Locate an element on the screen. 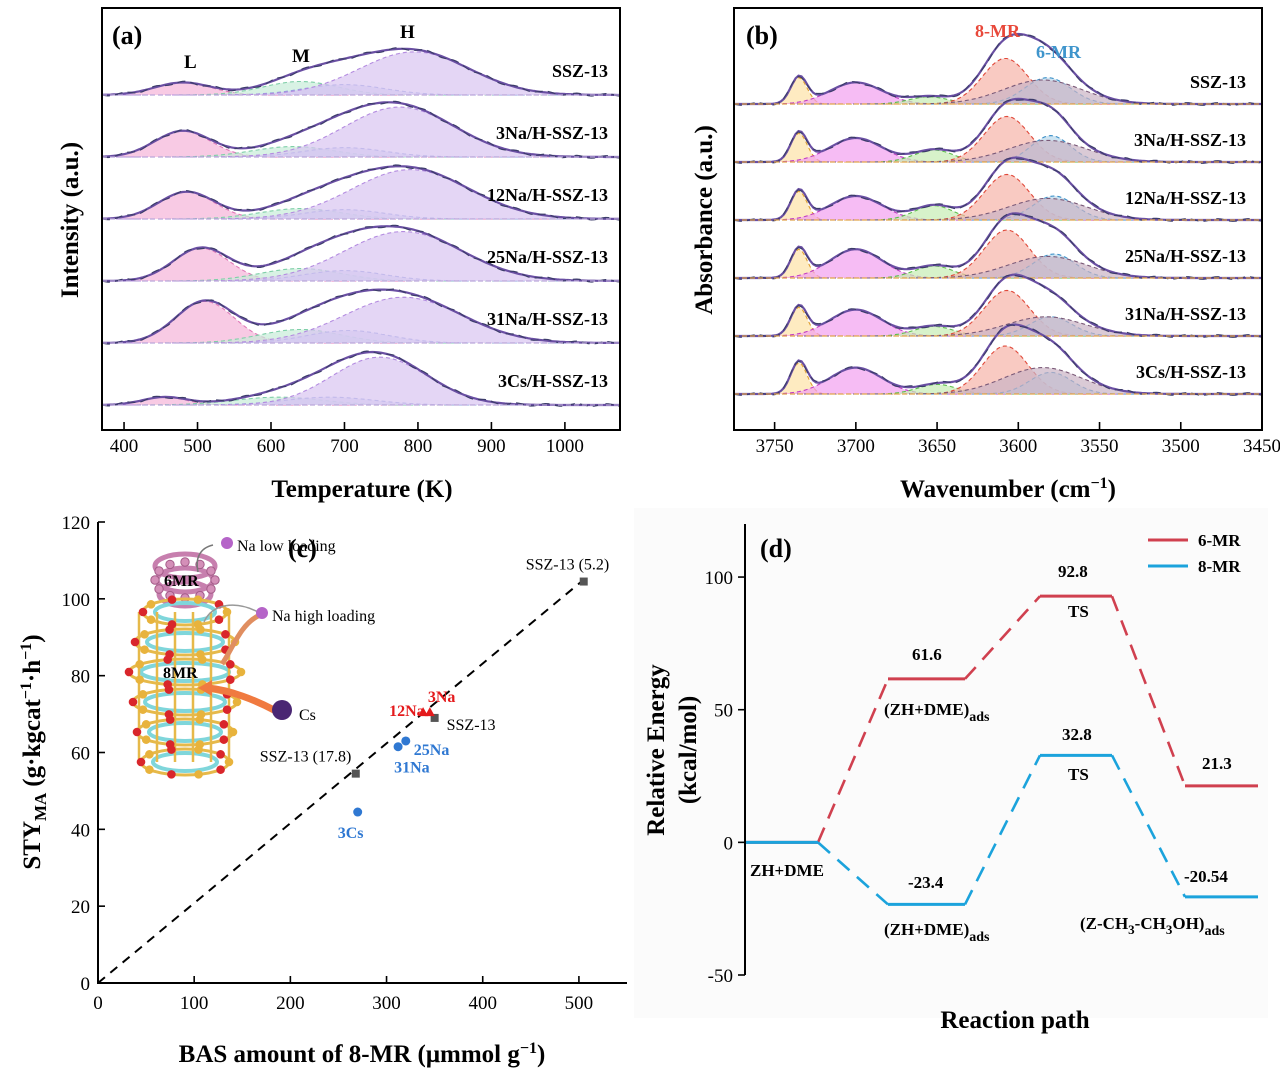 The width and height of the screenshot is (1280, 1069). label-8mr: 8MR is located at coordinates (180, 673).